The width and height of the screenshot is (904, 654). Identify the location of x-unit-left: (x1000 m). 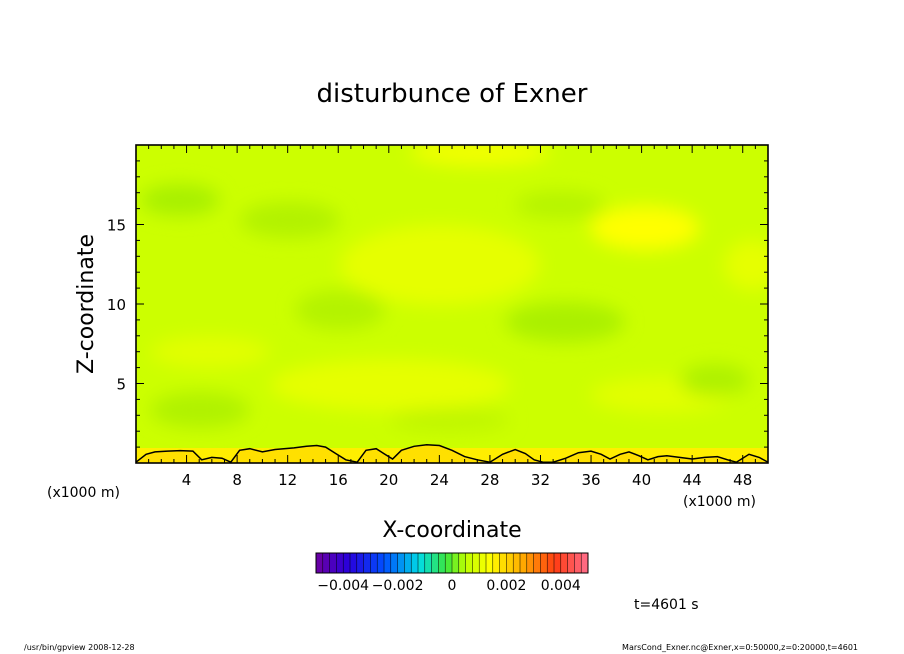
(83, 493).